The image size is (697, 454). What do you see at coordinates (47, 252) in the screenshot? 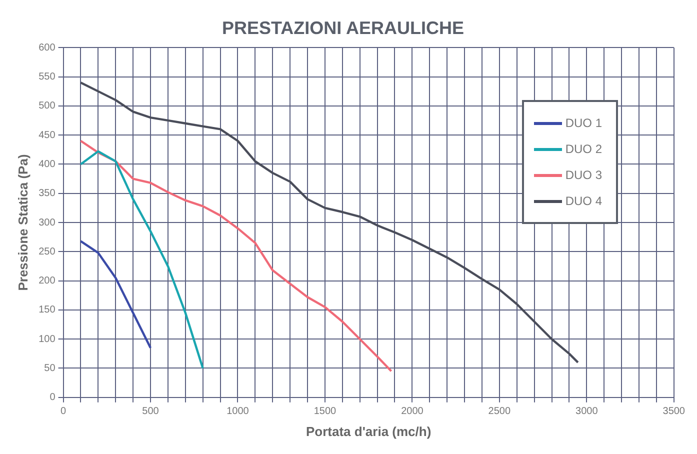
I see `y-tick-label: 250` at bounding box center [47, 252].